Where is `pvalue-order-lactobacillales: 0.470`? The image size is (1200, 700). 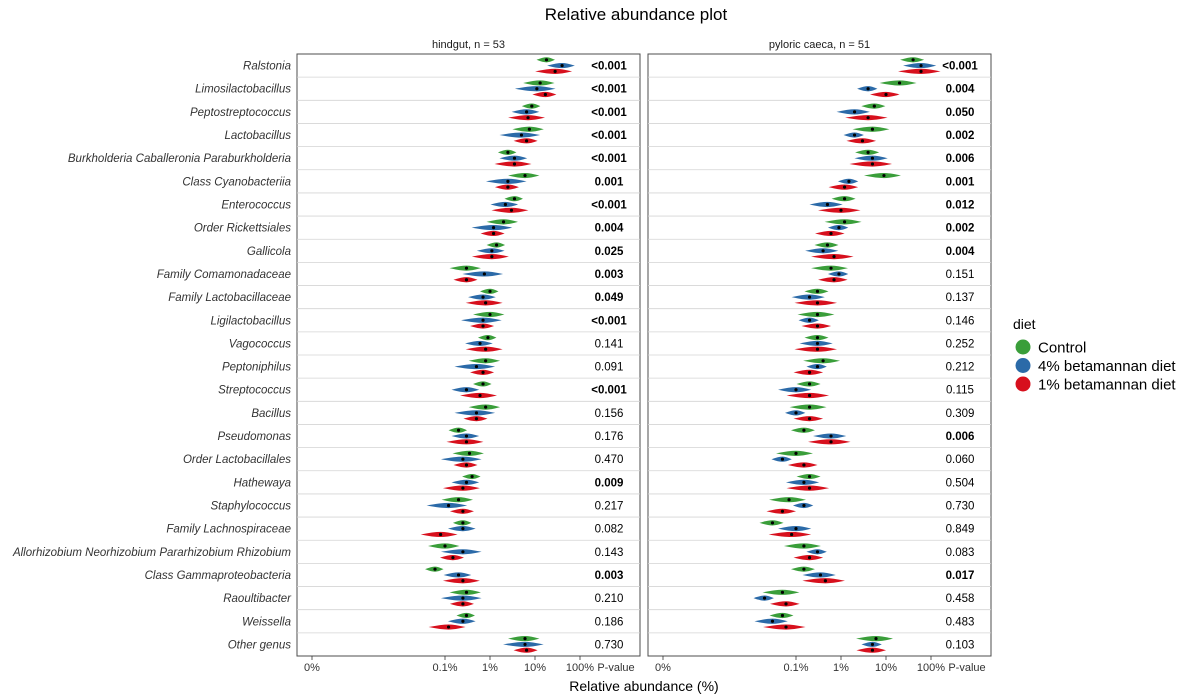
pvalue-order-lactobacillales: 0.470 is located at coordinates (609, 460).